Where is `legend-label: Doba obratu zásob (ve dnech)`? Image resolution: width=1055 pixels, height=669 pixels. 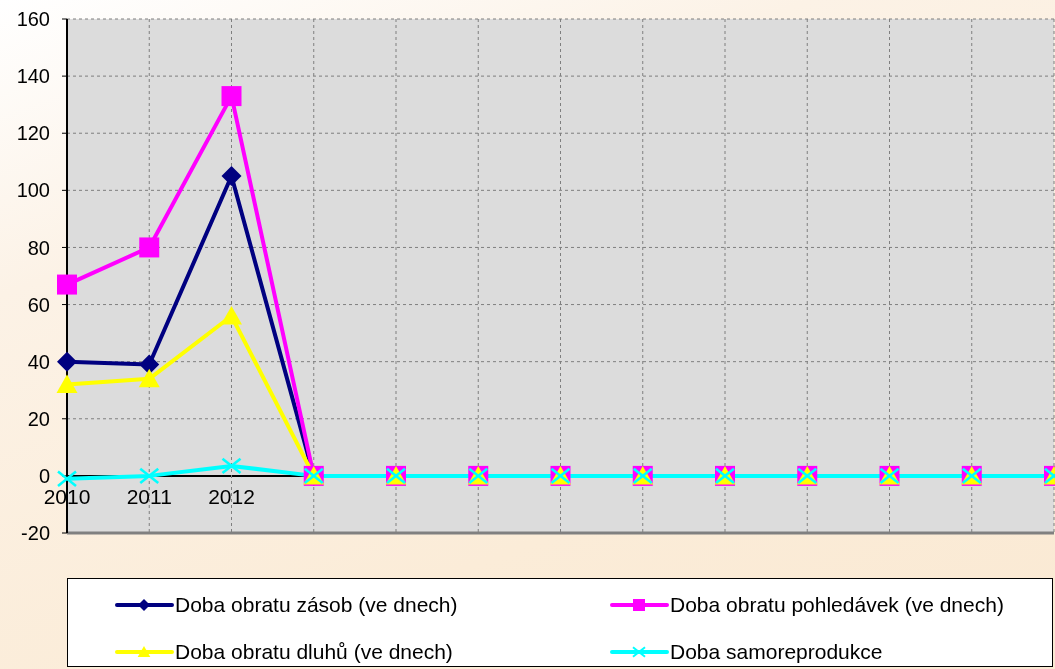
legend-label: Doba obratu zásob (ve dnech) is located at coordinates (316, 605).